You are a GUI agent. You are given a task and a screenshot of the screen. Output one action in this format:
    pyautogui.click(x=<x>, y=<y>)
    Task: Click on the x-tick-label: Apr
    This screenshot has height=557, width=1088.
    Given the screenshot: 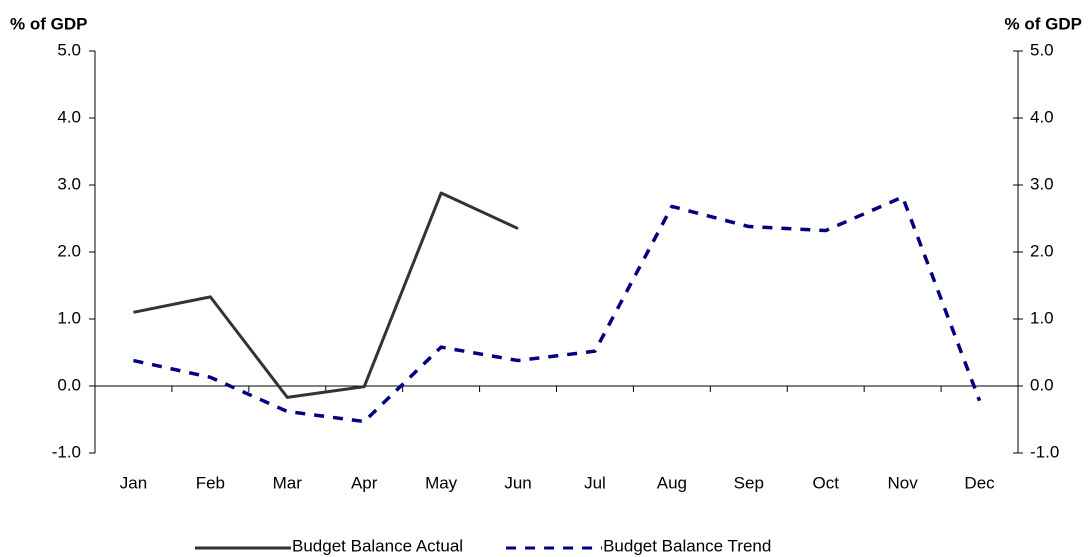 What is the action you would take?
    pyautogui.click(x=364, y=482)
    